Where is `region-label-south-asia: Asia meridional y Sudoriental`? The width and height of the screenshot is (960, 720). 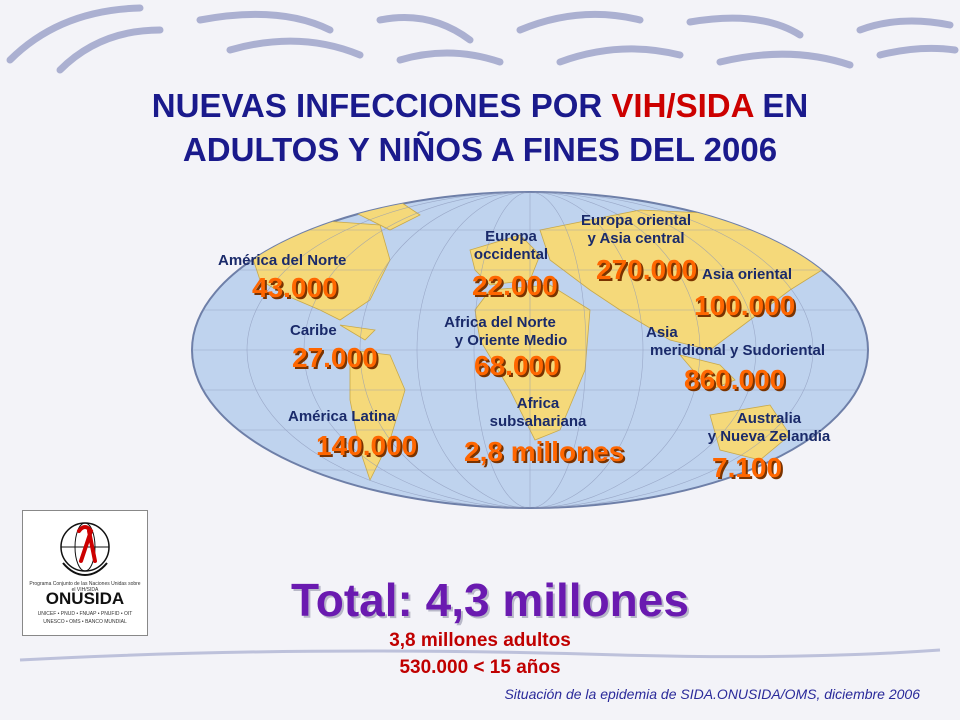
region-label-south-asia: Asia meridional y Sudoriental is located at coordinates (735, 342).